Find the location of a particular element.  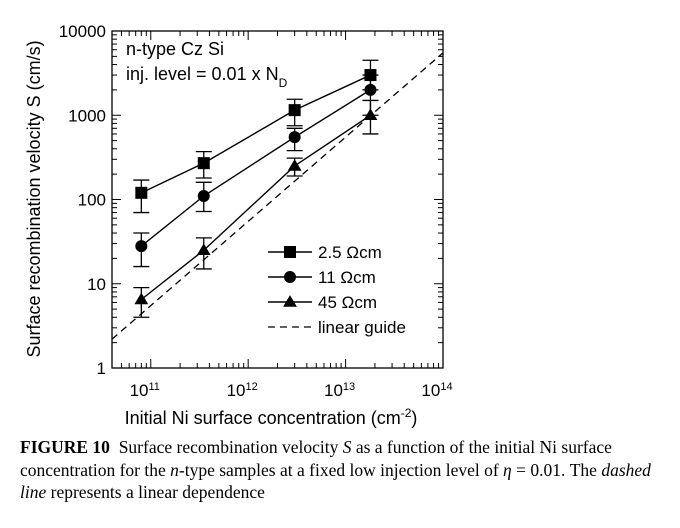

caption-part: n is located at coordinates (174, 469).